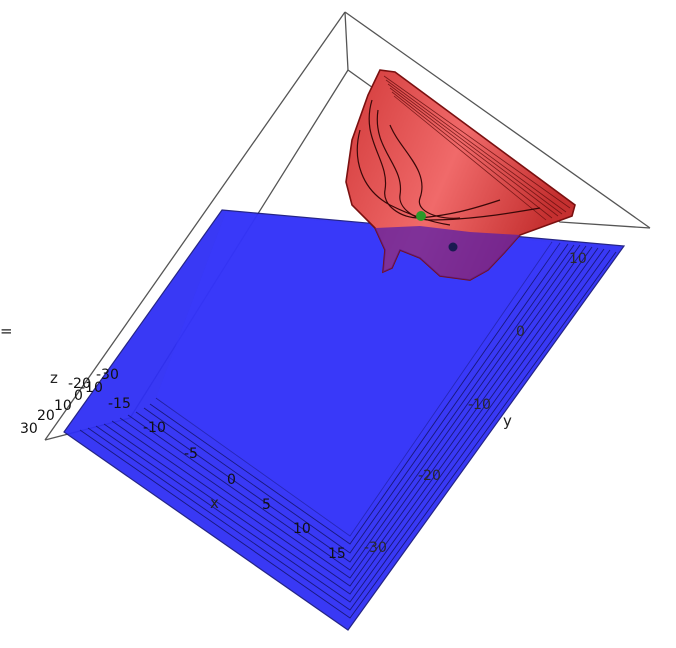 This screenshot has width=676, height=648. Describe the element at coordinates (46, 416) in the screenshot. I see `z-tick: 20` at that location.